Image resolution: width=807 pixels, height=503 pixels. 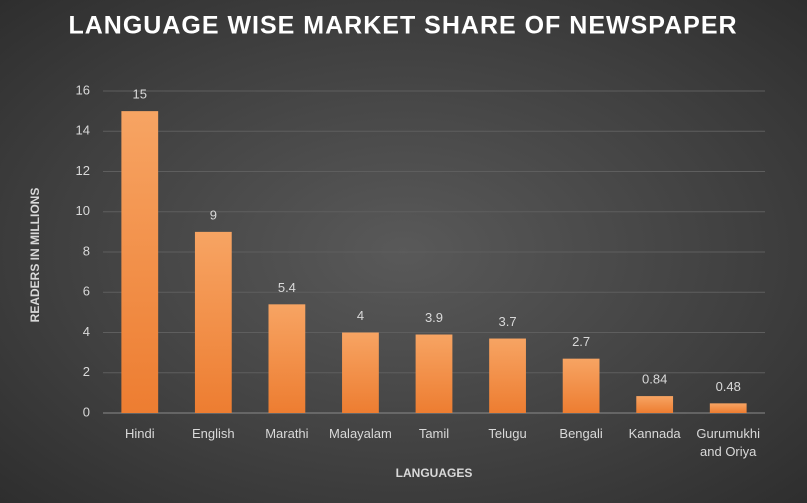 What do you see at coordinates (508, 321) in the screenshot?
I see `data-label: 3.7` at bounding box center [508, 321].